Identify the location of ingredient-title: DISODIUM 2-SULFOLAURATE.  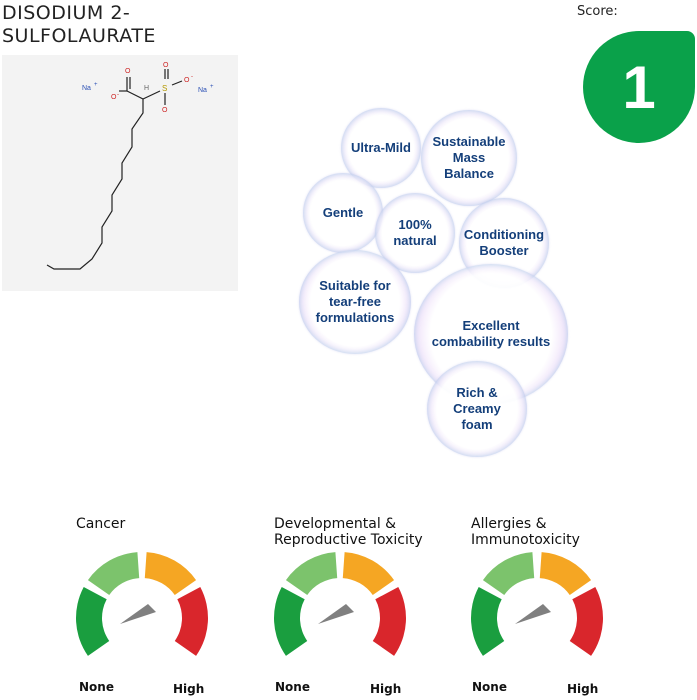
(79, 24).